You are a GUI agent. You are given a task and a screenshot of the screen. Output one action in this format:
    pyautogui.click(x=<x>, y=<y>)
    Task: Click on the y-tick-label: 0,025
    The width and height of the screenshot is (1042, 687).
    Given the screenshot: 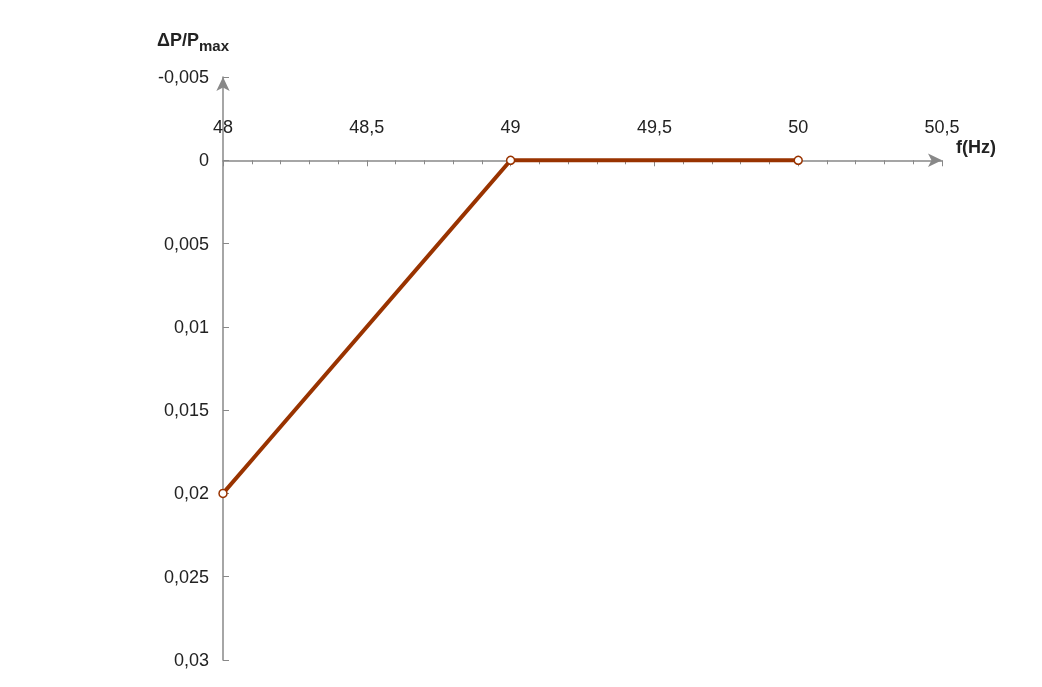 What is the action you would take?
    pyautogui.click(x=186, y=576)
    